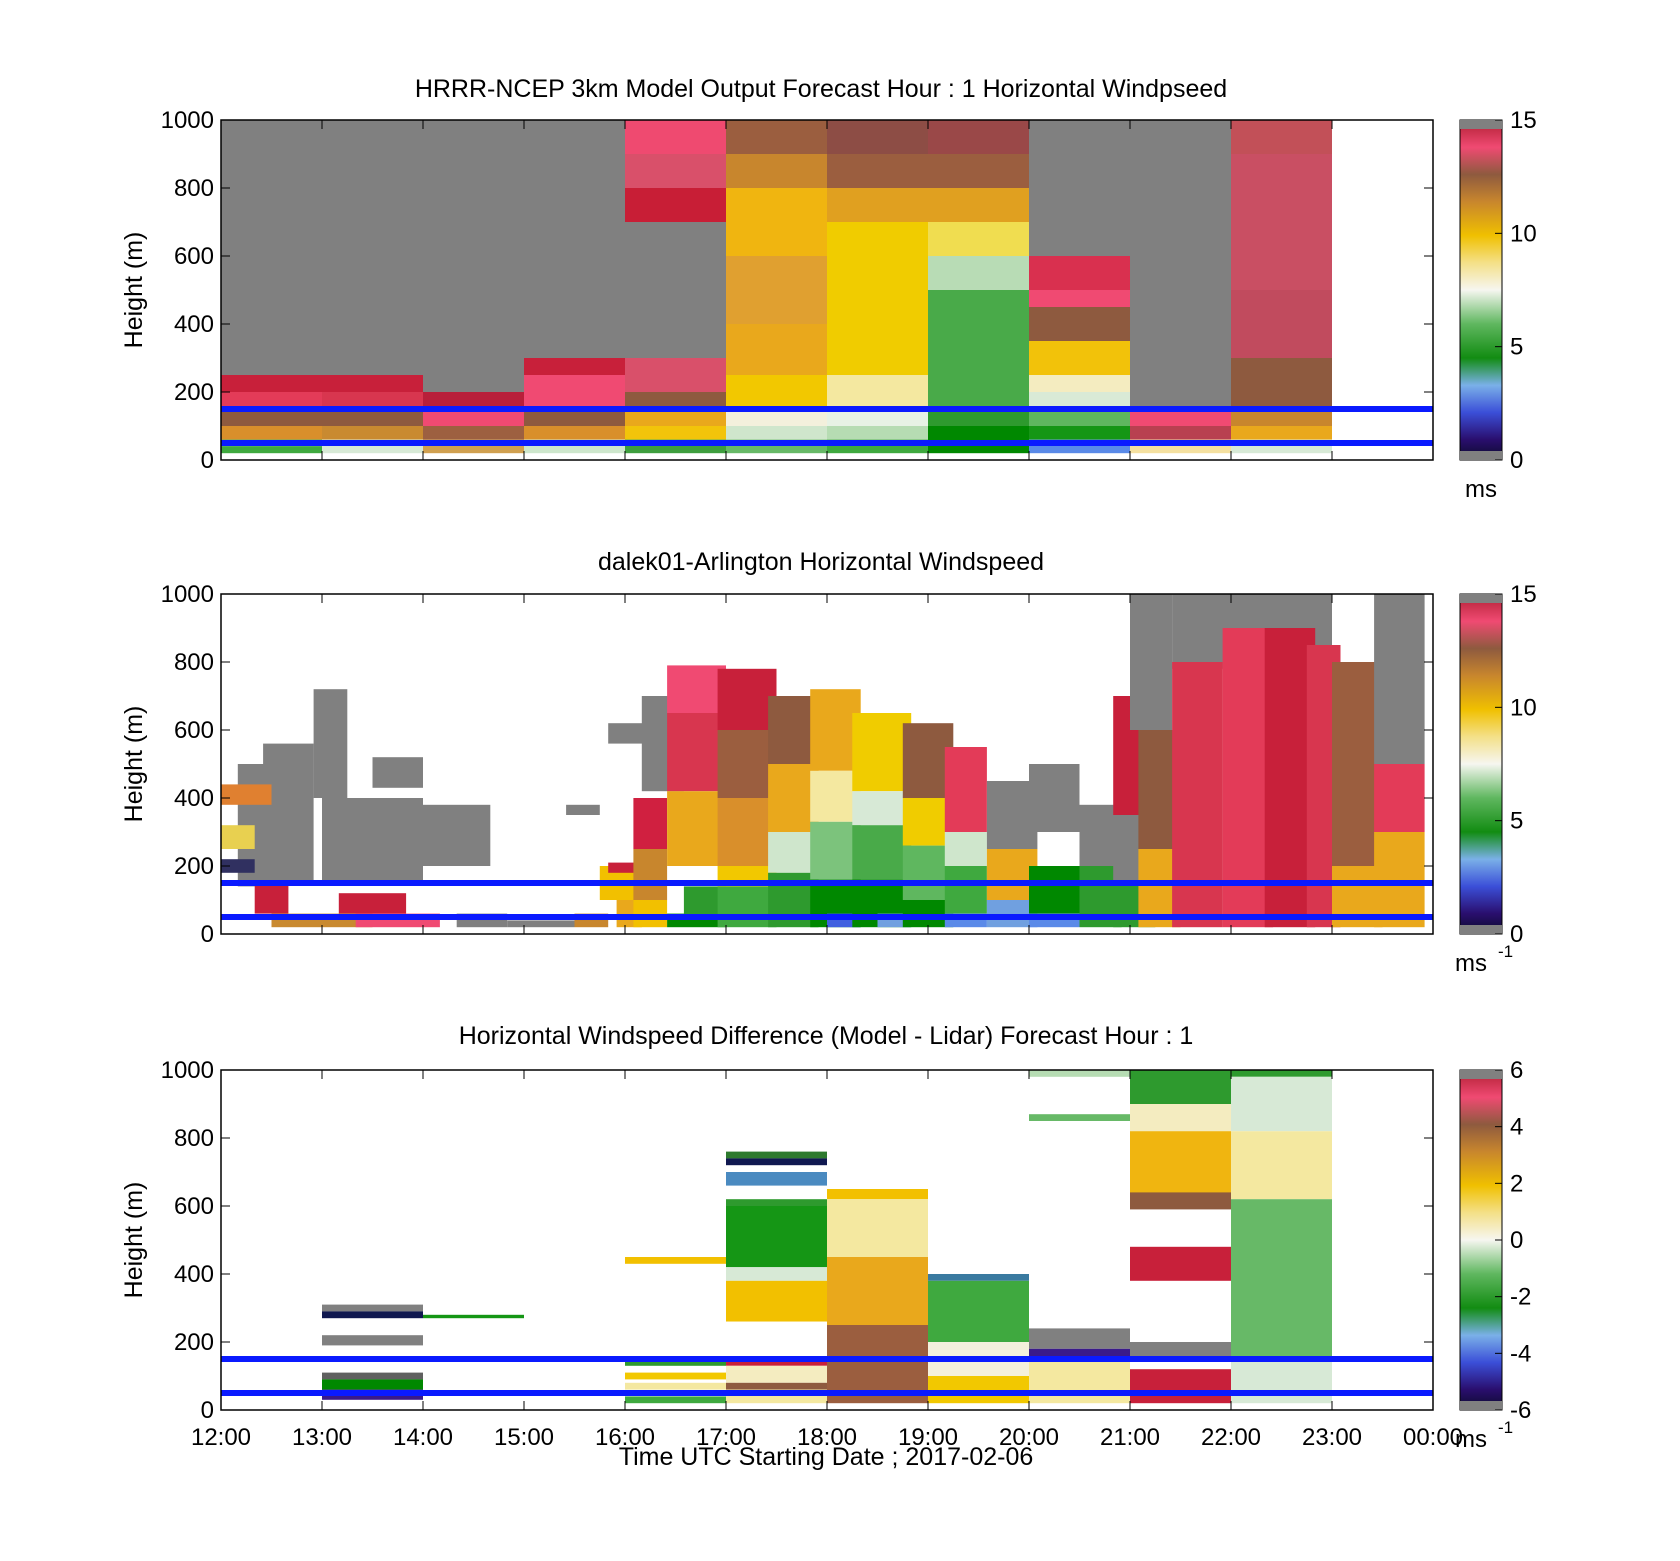 Image resolution: width=1680 pixels, height=1561 pixels. Describe the element at coordinates (221, 1437) in the screenshot. I see `x-tick-label: 12:00` at that location.